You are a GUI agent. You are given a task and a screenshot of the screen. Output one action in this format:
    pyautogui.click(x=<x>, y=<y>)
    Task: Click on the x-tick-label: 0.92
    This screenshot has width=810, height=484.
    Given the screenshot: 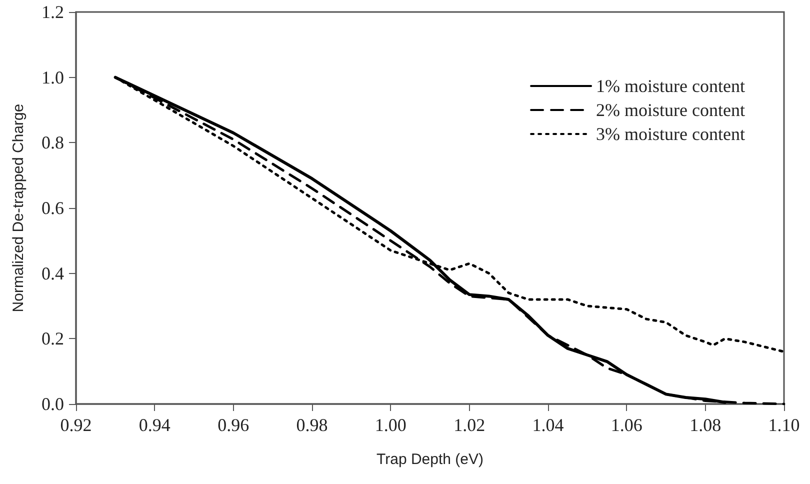 What is the action you would take?
    pyautogui.click(x=76, y=425)
    